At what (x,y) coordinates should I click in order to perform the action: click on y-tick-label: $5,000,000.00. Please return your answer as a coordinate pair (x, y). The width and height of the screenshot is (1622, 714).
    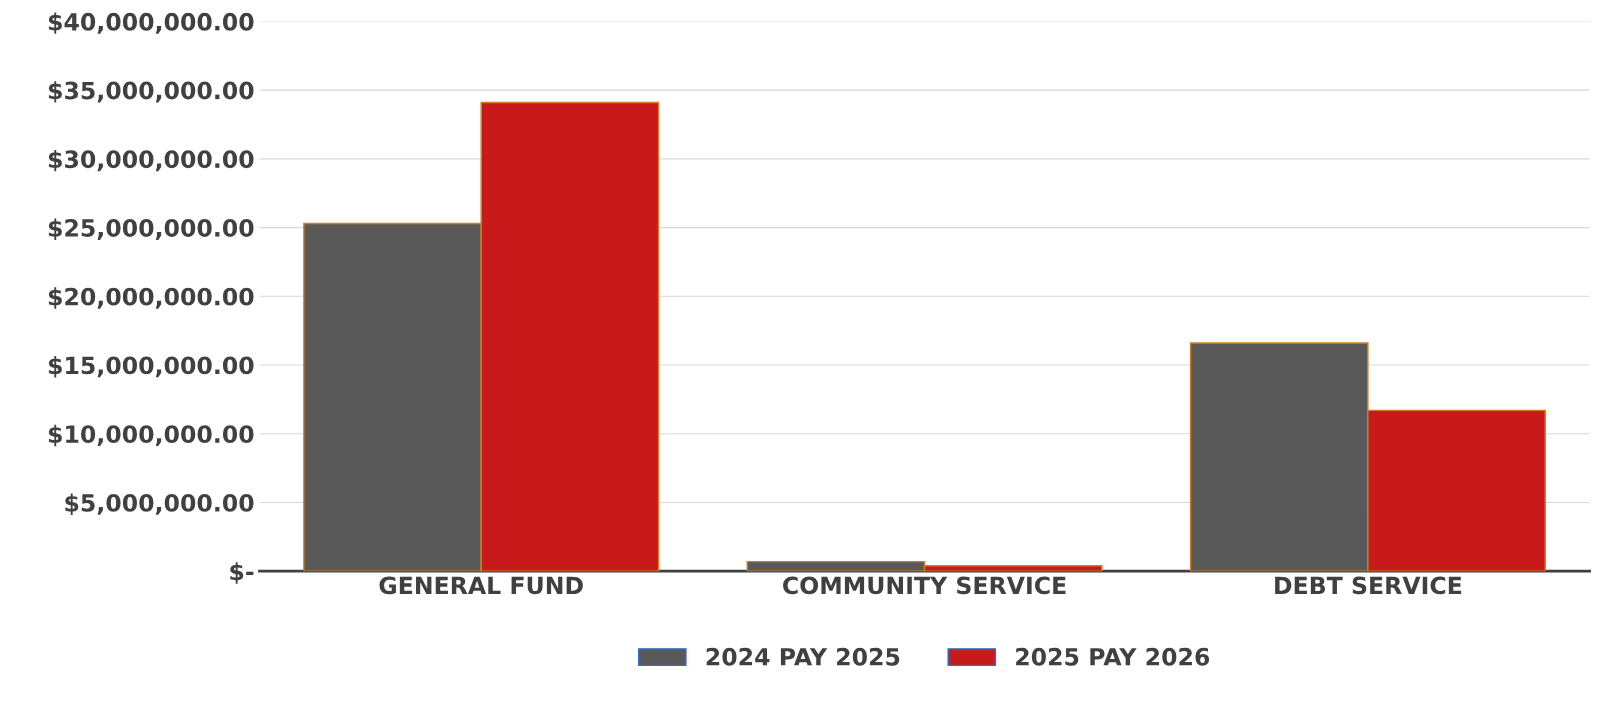
    Looking at the image, I should click on (159, 504).